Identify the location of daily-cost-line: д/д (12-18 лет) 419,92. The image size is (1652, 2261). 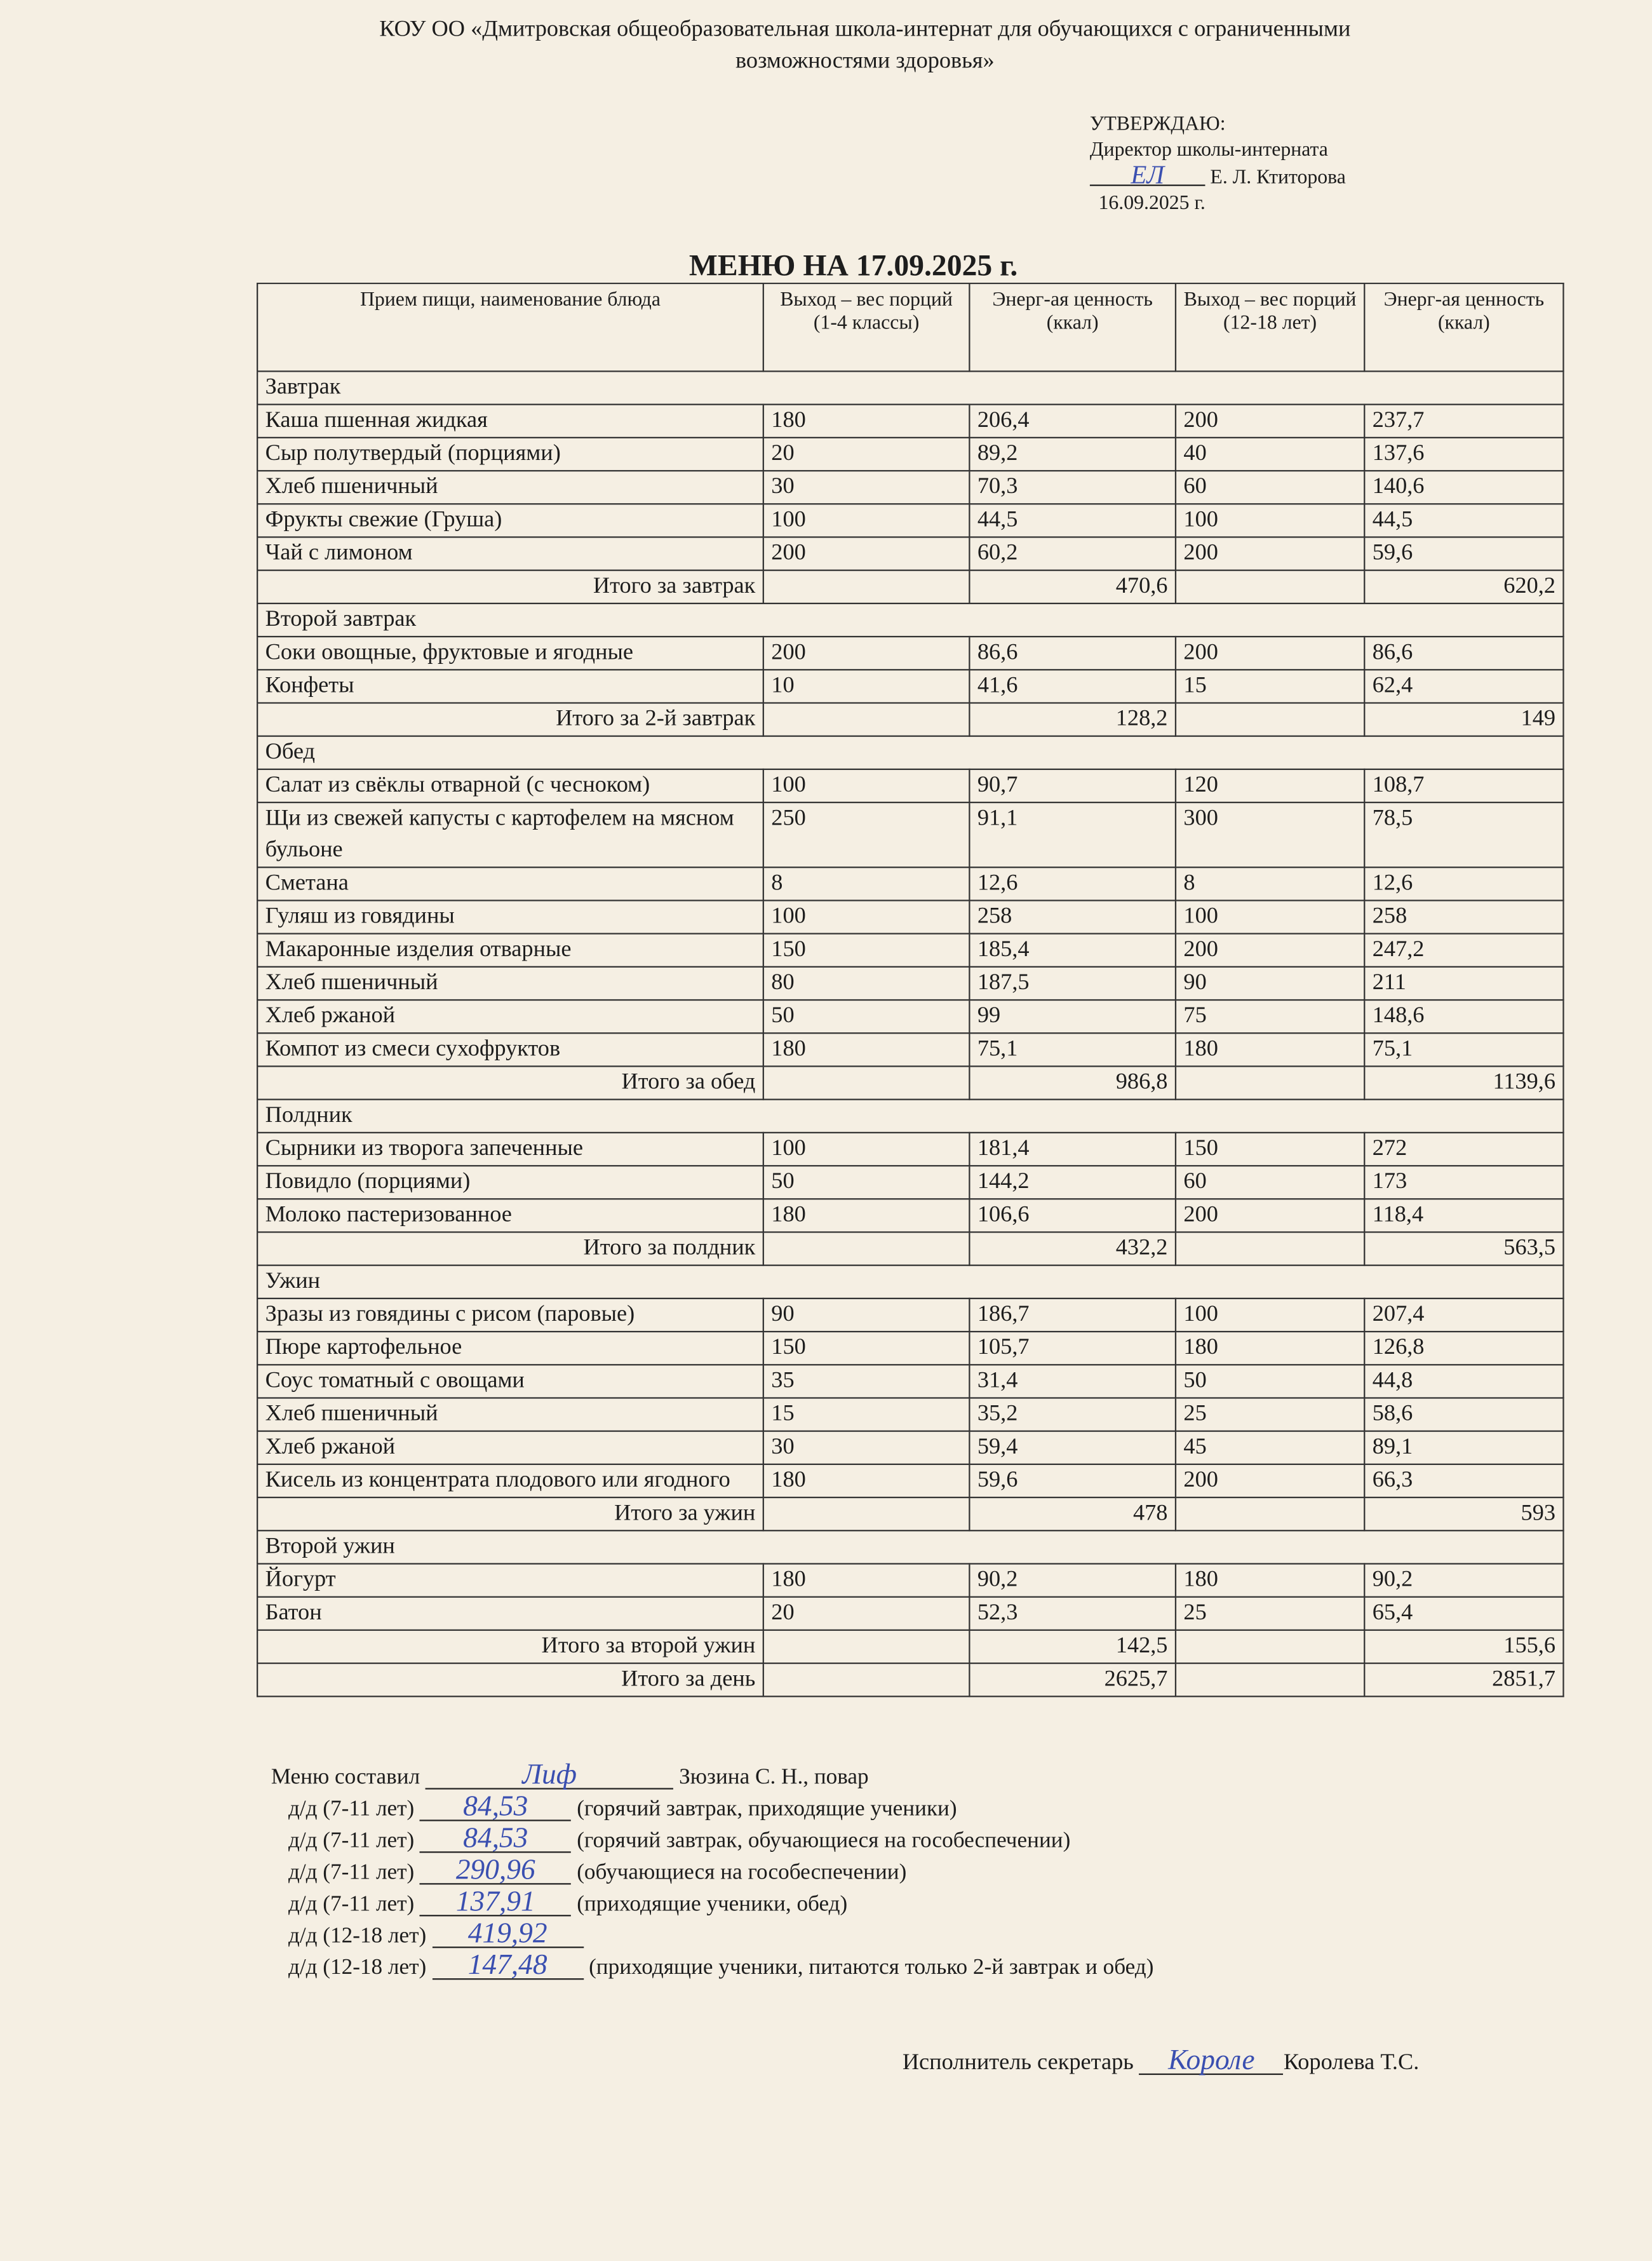
(712, 1935).